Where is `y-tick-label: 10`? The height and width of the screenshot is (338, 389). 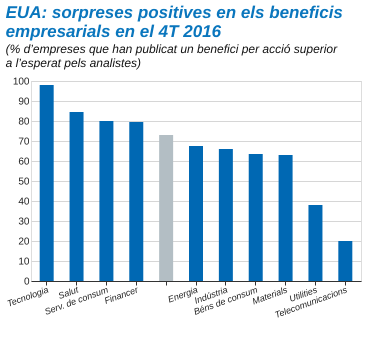
y-tick-label: 10 is located at coordinates (24, 262).